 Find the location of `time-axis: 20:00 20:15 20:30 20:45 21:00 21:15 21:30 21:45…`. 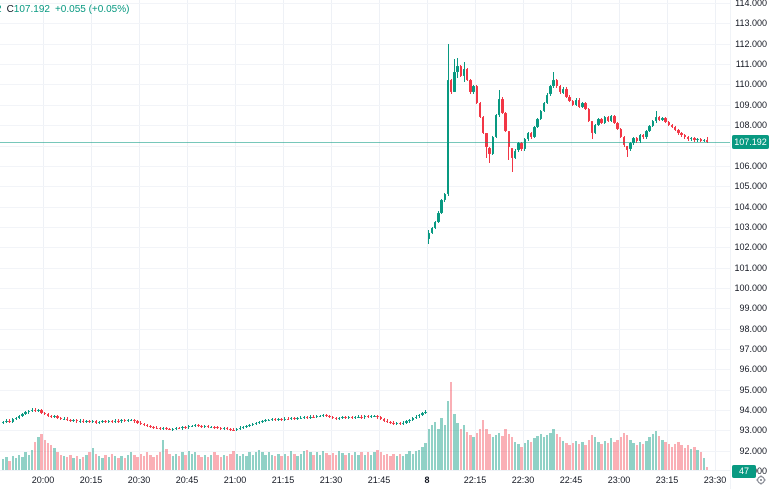

time-axis: 20:00 20:15 20:30 20:45 21:00 21:15 21:30 21:45… is located at coordinates (365, 479).